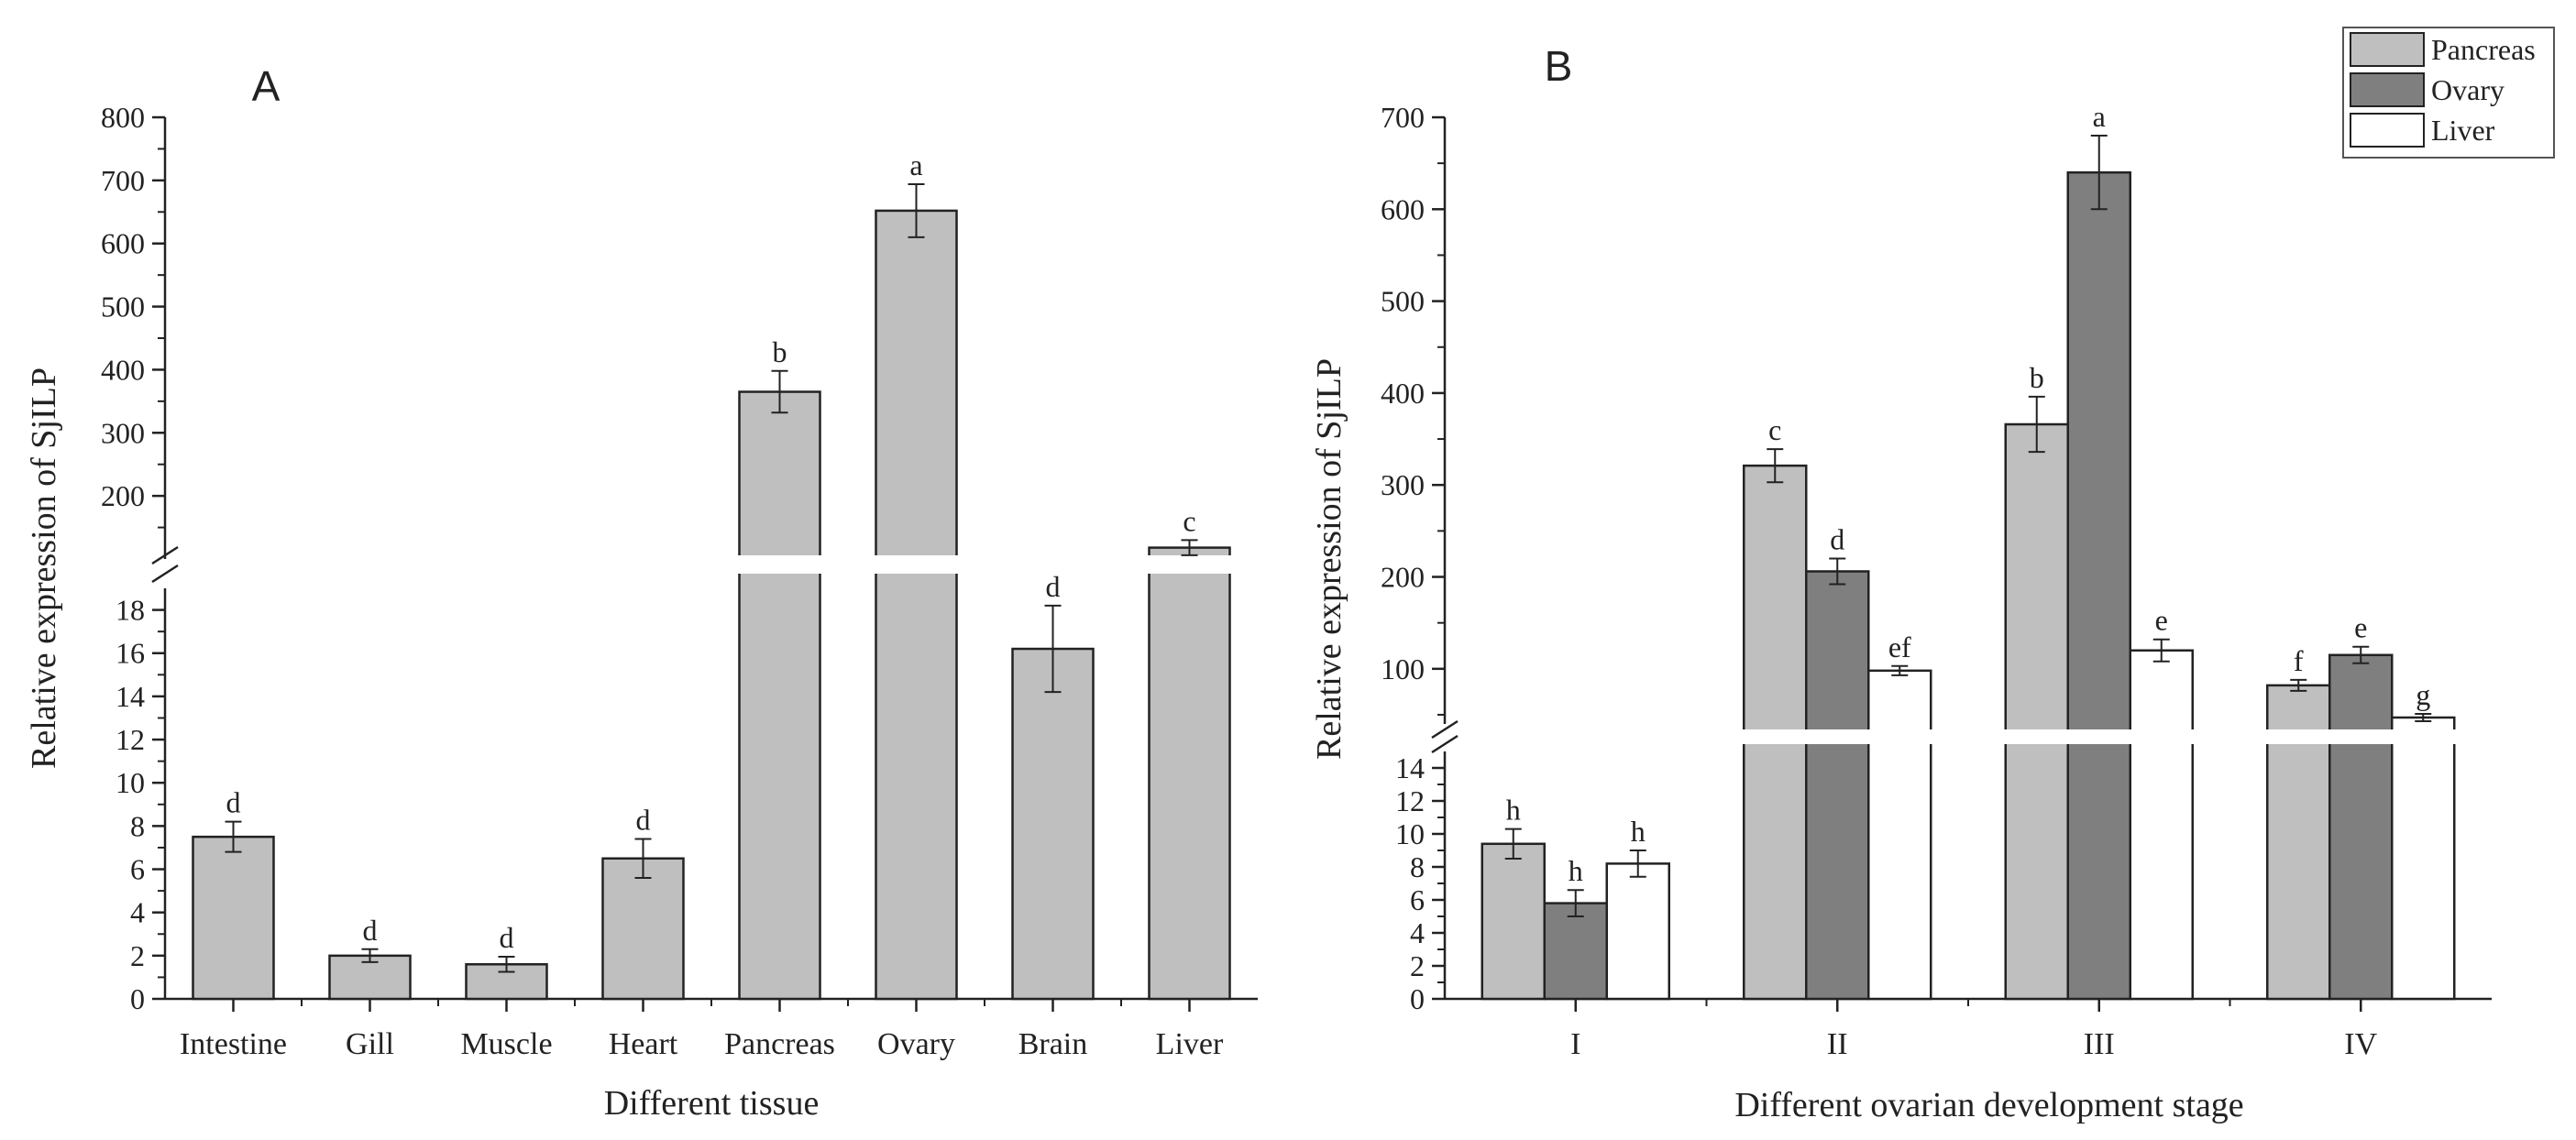 This screenshot has width=2576, height=1140. What do you see at coordinates (780, 351) in the screenshot?
I see `significance-label: b` at bounding box center [780, 351].